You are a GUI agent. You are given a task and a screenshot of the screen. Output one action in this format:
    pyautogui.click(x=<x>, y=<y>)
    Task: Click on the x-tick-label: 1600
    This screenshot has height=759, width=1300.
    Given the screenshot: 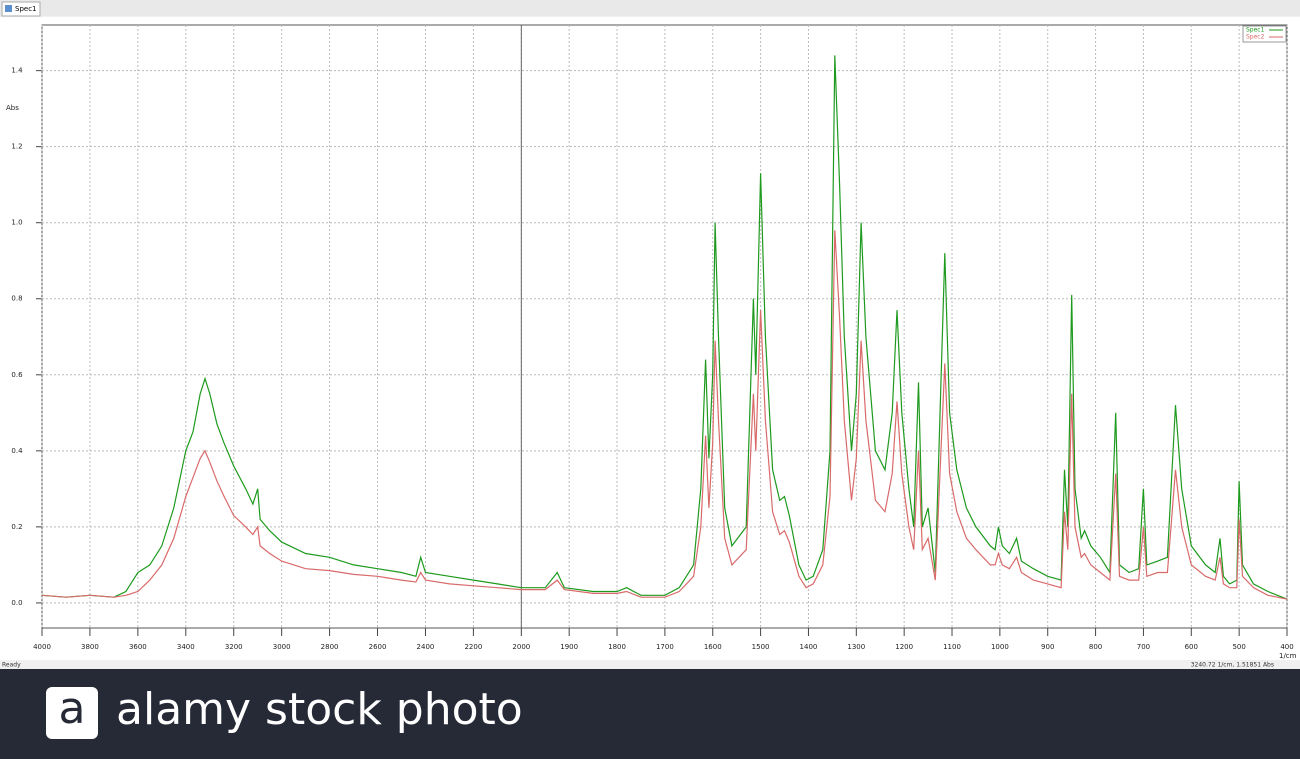 What is the action you would take?
    pyautogui.click(x=713, y=647)
    